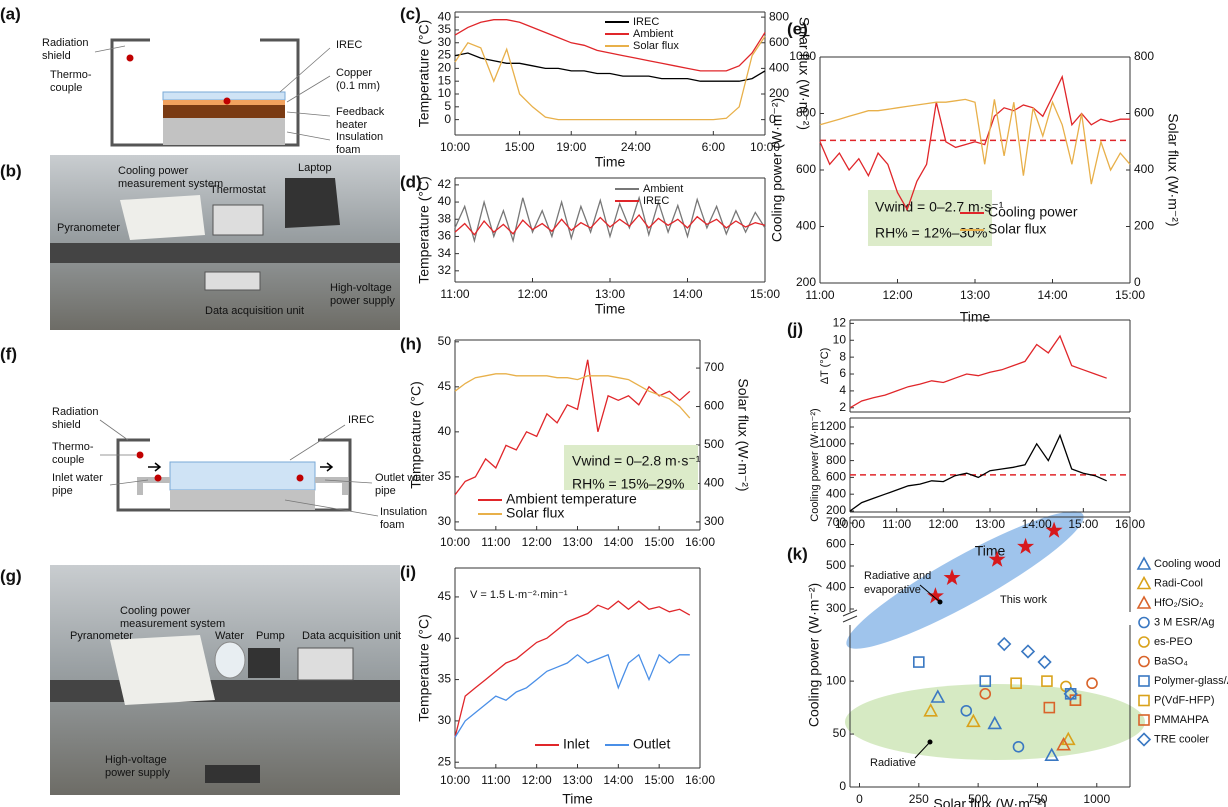  I want to click on y-axis-title: Temperature (°C), so click(424, 230).